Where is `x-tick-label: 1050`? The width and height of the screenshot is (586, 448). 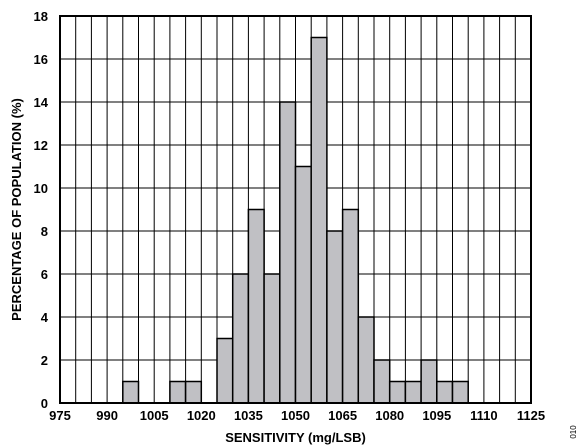
x-tick-label: 1050 is located at coordinates (295, 415).